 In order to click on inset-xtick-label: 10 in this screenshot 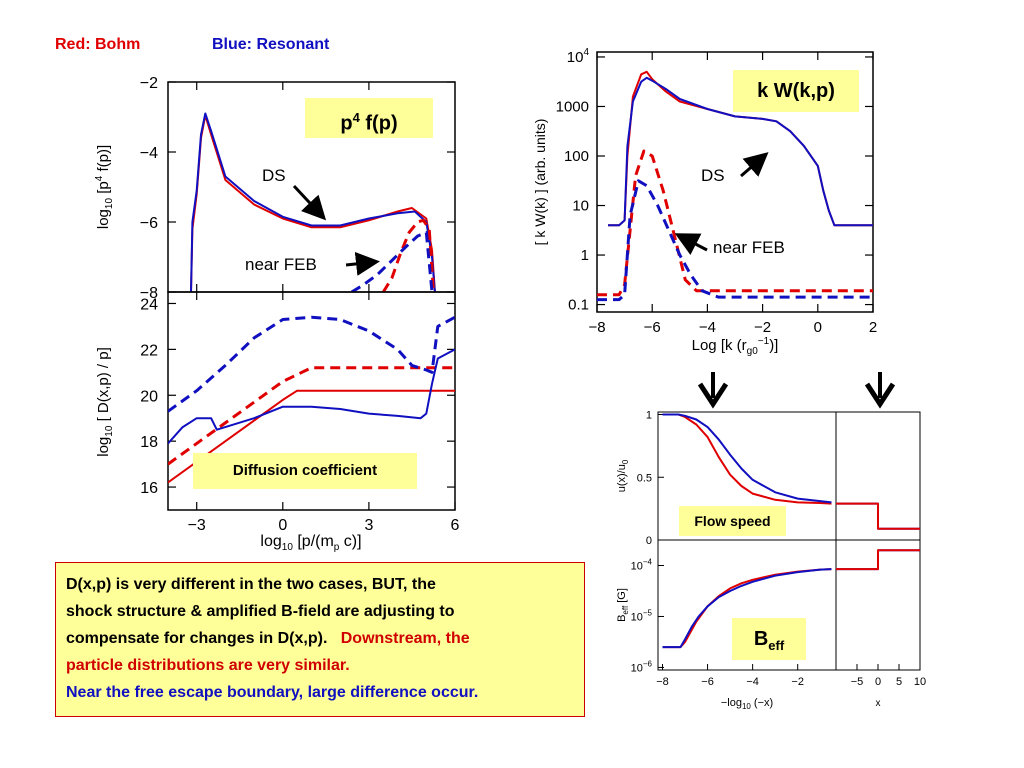, I will do `click(920, 682)`.